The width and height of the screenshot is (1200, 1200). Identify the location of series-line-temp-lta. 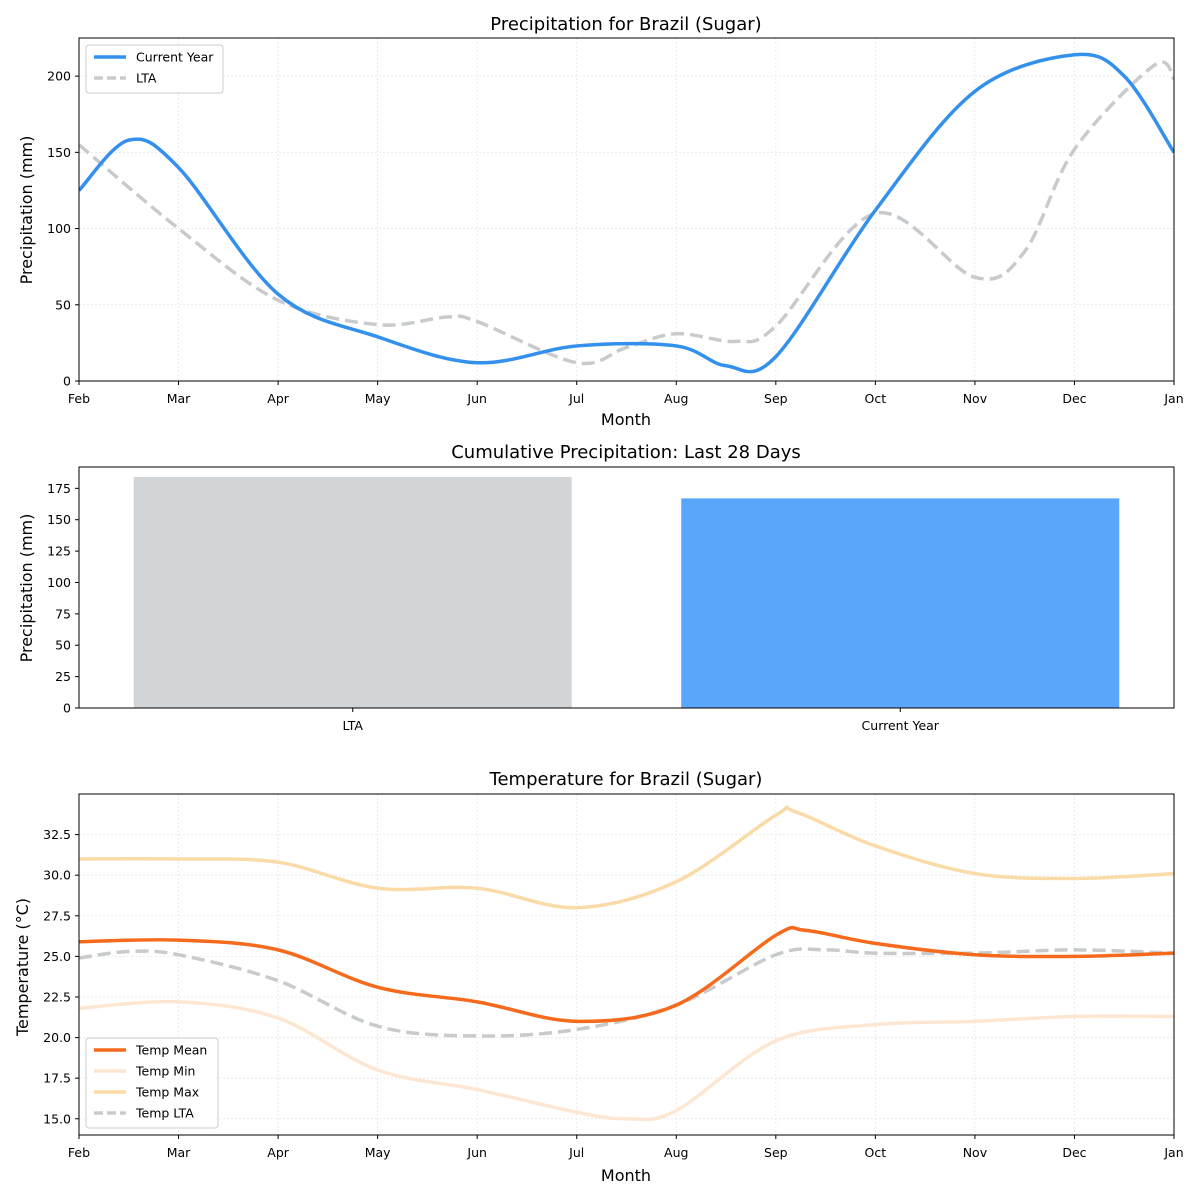
(626, 992).